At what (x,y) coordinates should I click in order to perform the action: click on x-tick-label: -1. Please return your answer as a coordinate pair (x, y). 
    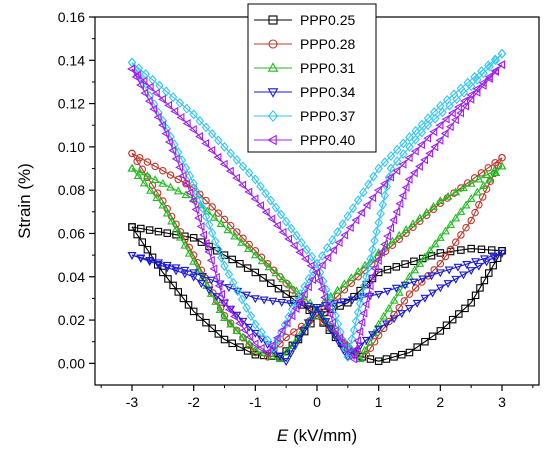
    Looking at the image, I should click on (255, 402).